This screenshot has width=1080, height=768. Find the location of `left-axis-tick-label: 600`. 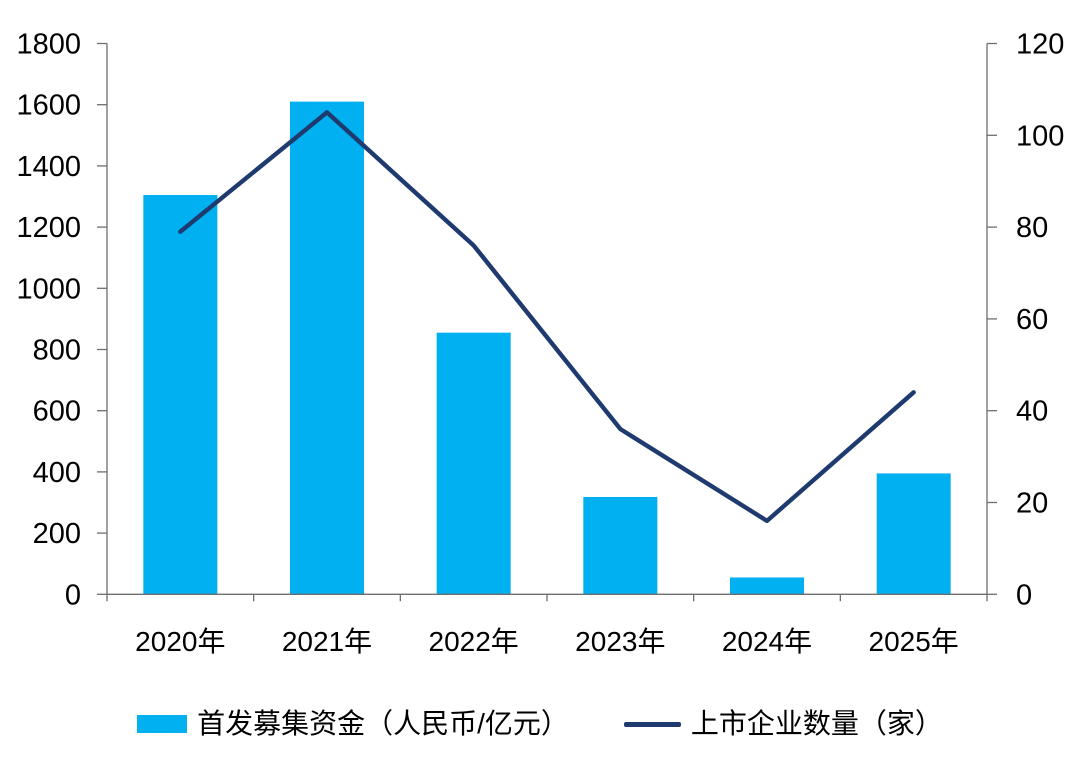

left-axis-tick-label: 600 is located at coordinates (57, 412).